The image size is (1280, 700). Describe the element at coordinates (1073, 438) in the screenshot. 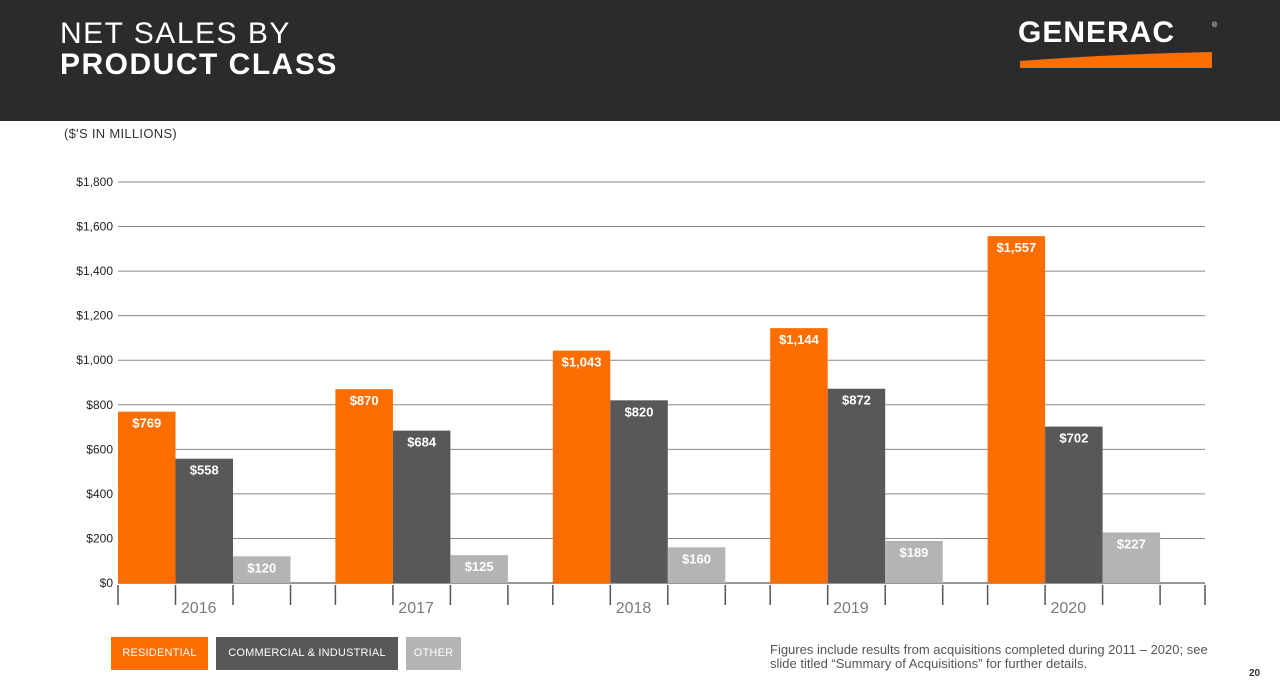

I see `bar-value-label: $702` at that location.